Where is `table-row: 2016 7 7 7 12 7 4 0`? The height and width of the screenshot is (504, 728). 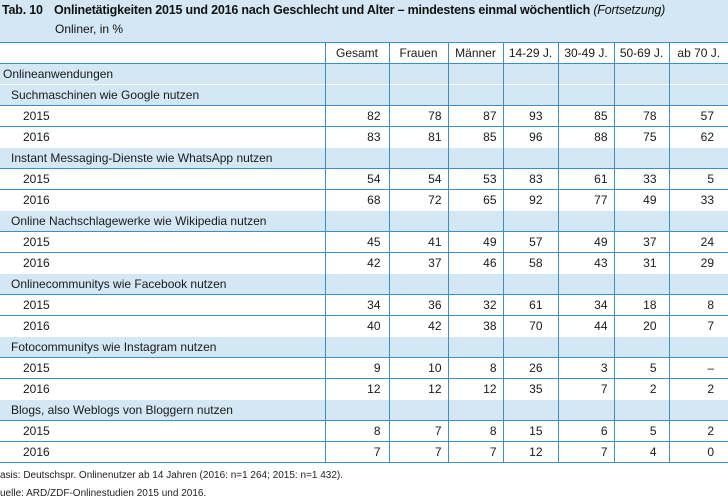 table-row: 2016 7 7 7 12 7 4 0 is located at coordinates (364, 452).